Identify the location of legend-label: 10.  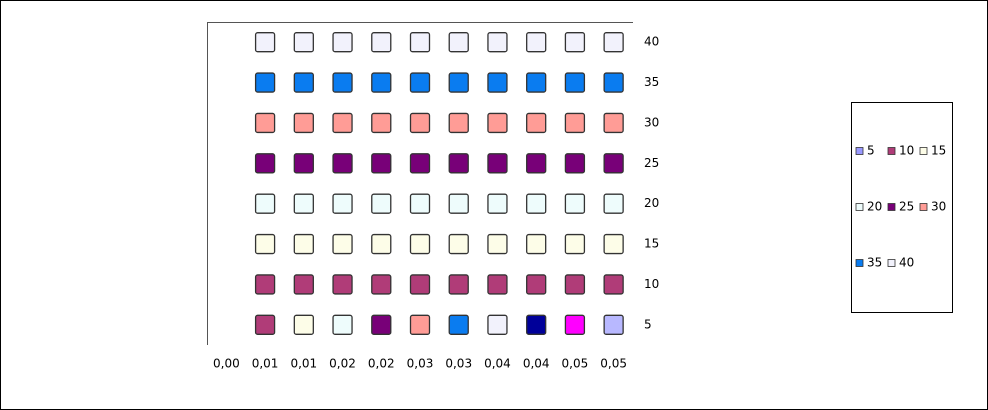
(906, 151).